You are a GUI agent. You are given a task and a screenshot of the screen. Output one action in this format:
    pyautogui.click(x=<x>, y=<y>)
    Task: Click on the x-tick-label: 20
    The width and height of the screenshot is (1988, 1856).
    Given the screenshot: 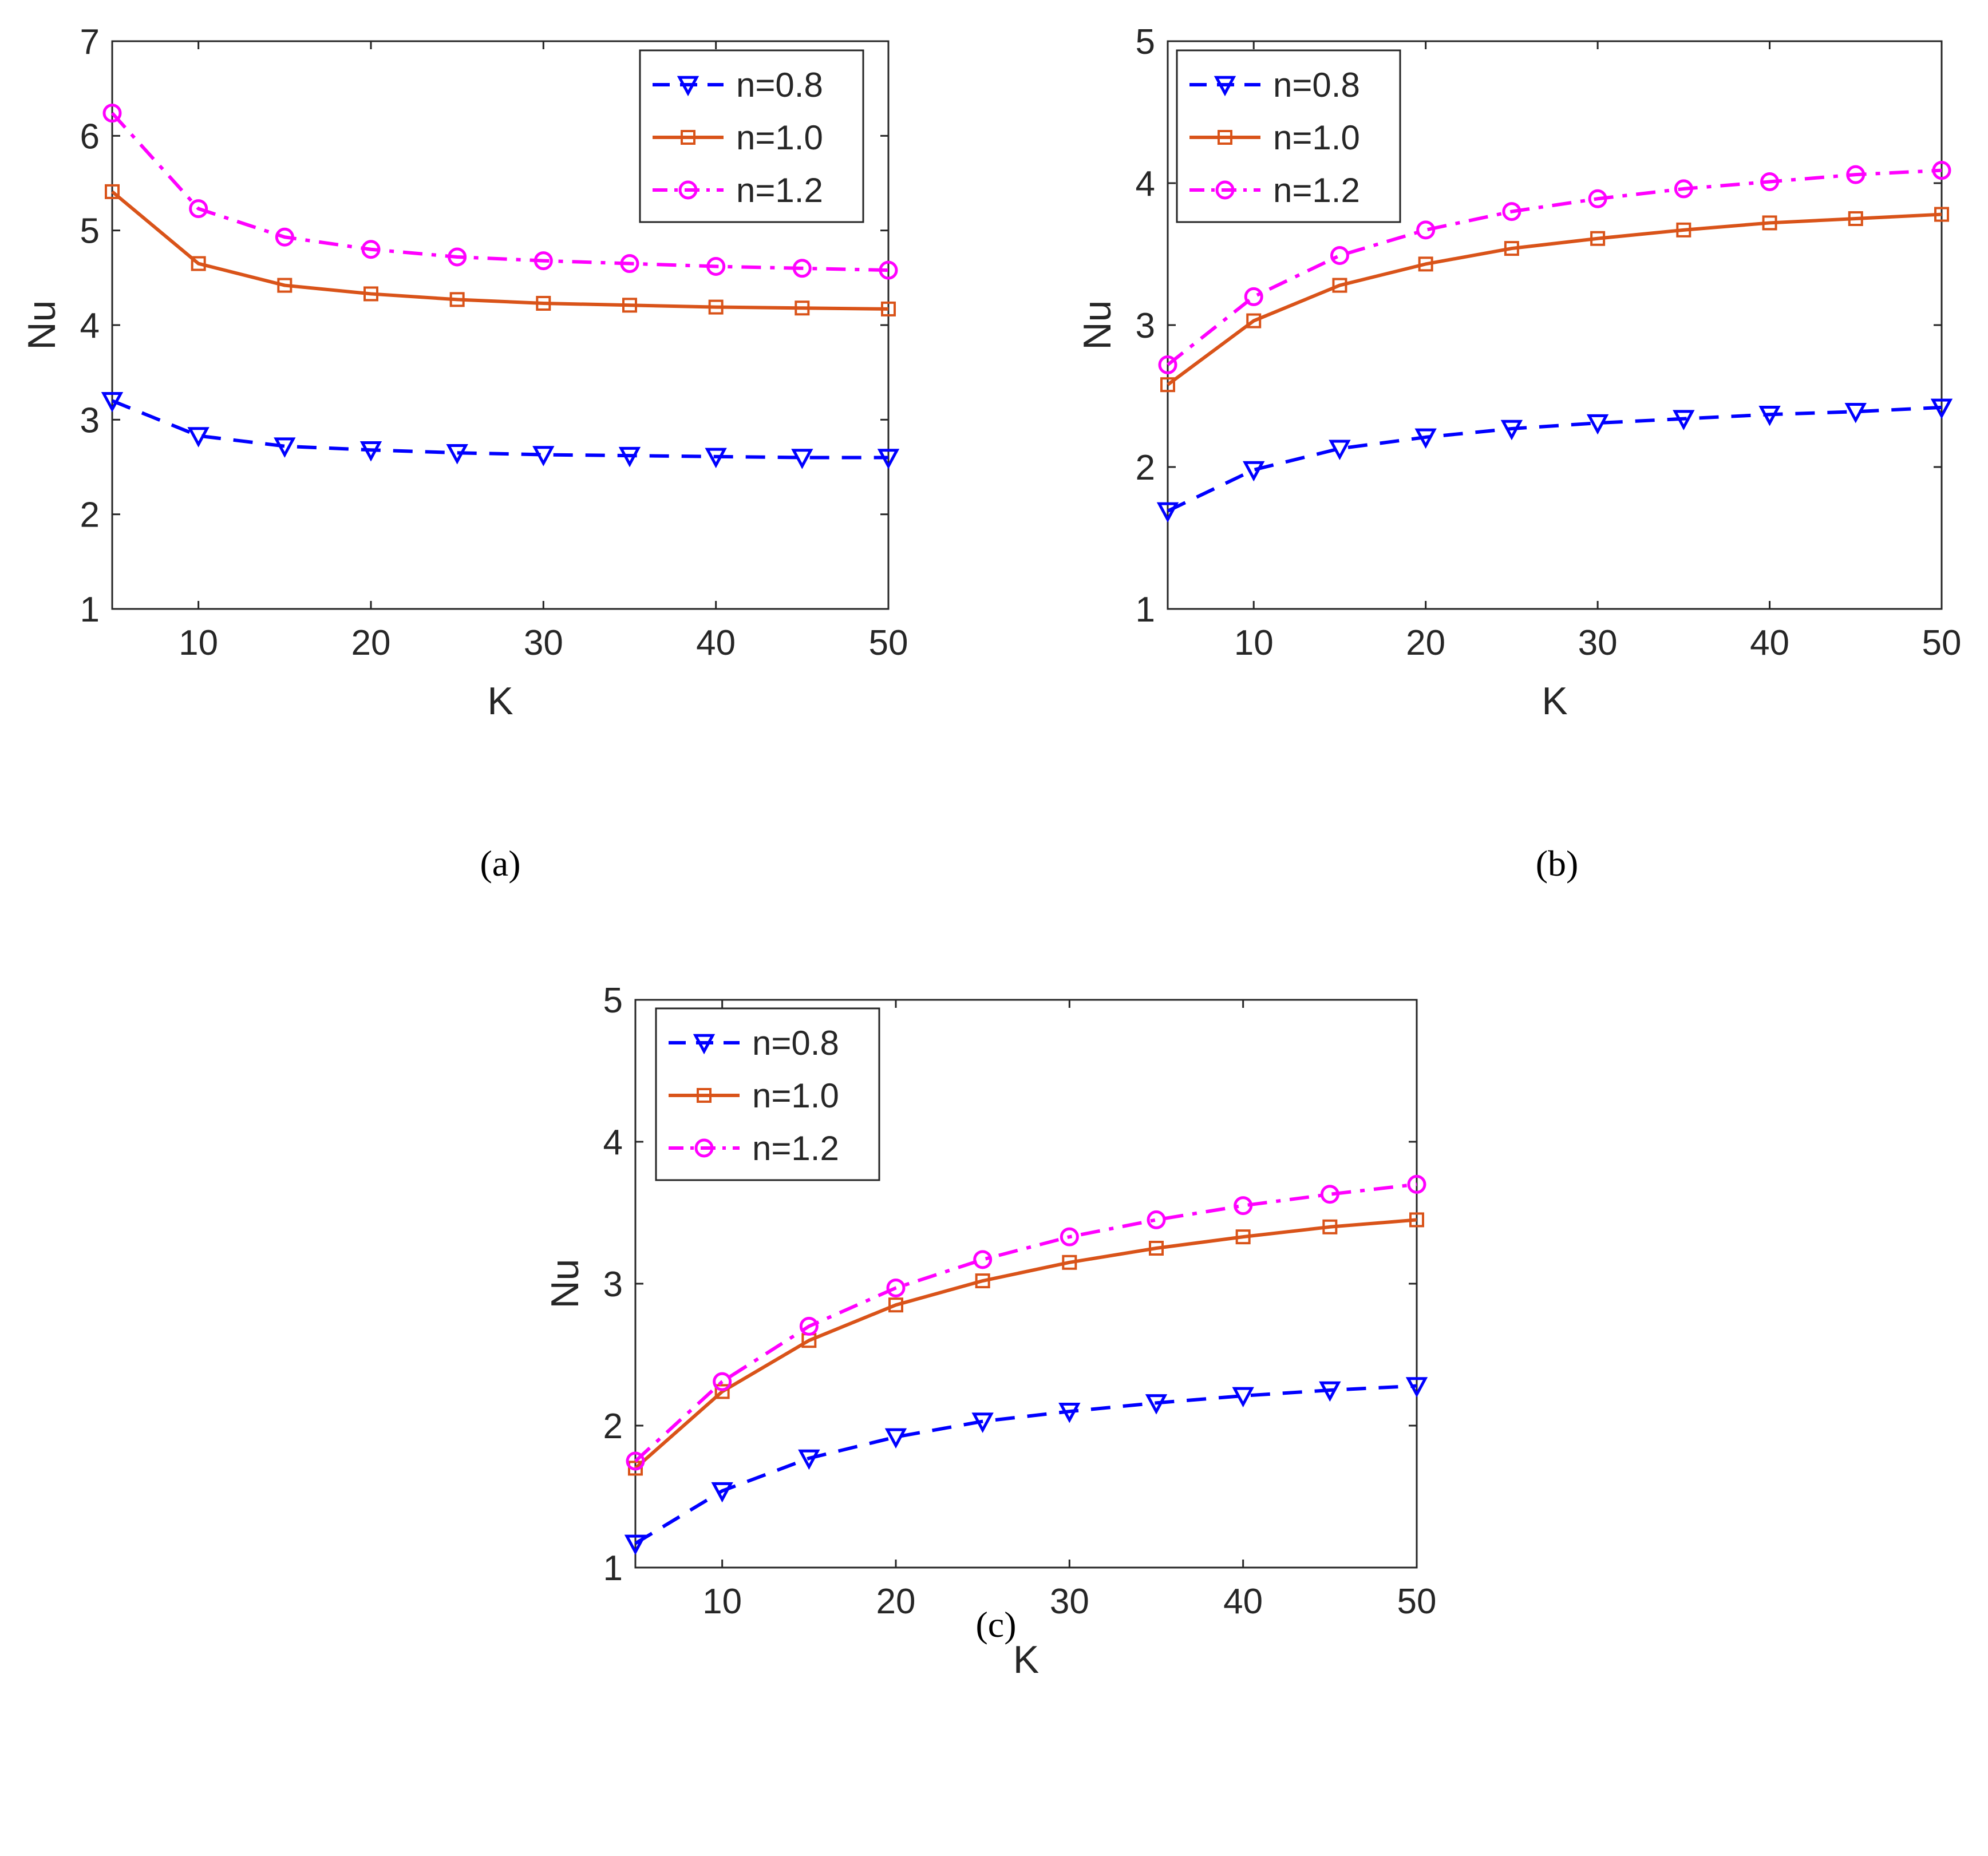 What is the action you would take?
    pyautogui.click(x=896, y=1601)
    